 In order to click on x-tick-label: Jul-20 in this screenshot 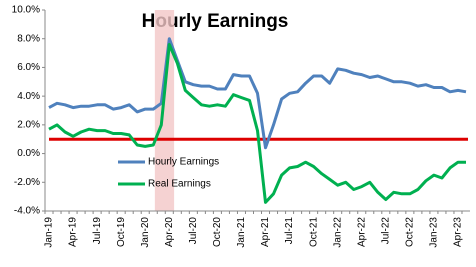, I will do `click(193, 231)`.